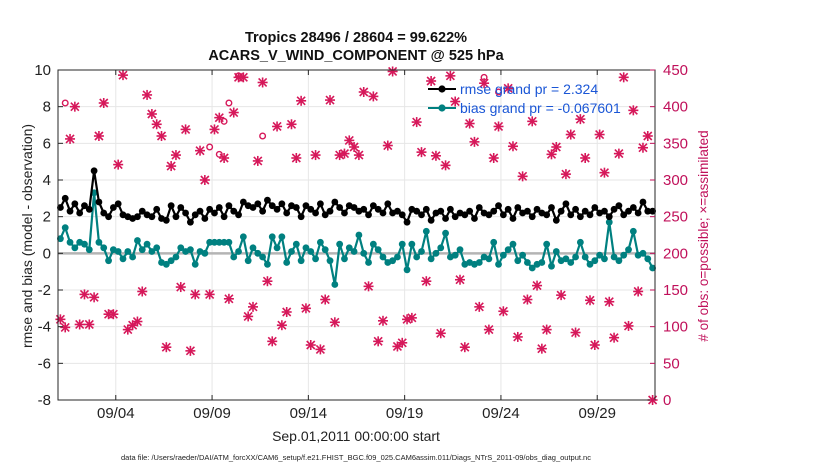  What do you see at coordinates (675, 217) in the screenshot?
I see `y2-tick-label: 250` at bounding box center [675, 217].